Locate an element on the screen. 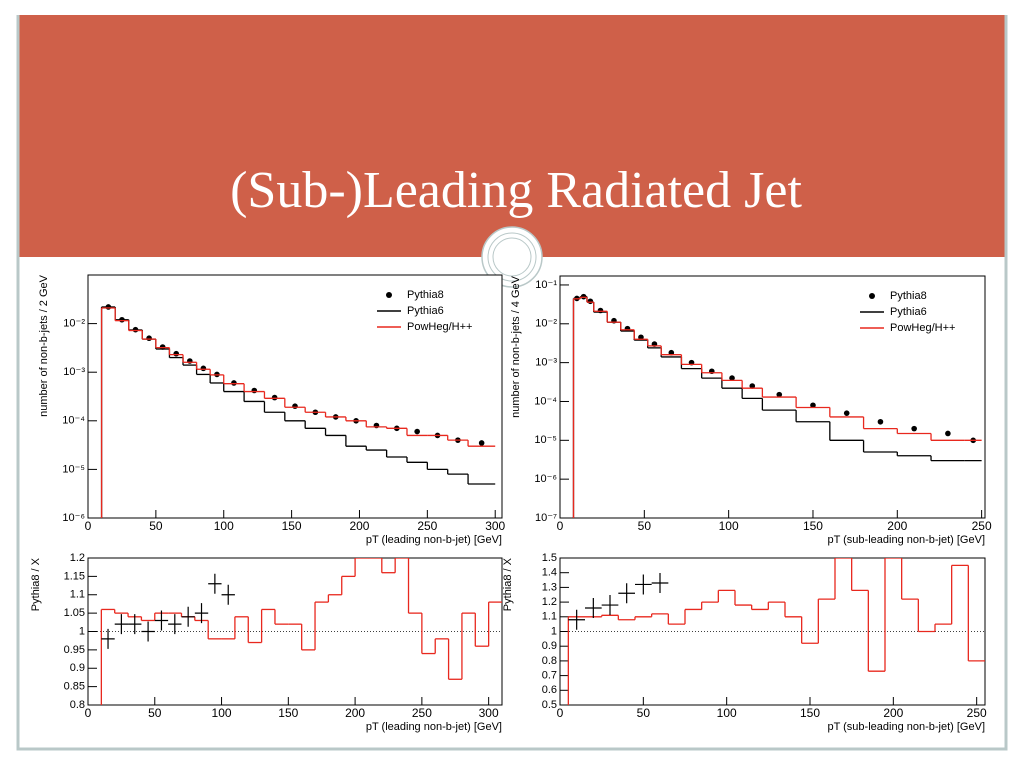 Image resolution: width=1024 pixels, height=773 pixels. y-tick-label: 0.95 is located at coordinates (74, 650).